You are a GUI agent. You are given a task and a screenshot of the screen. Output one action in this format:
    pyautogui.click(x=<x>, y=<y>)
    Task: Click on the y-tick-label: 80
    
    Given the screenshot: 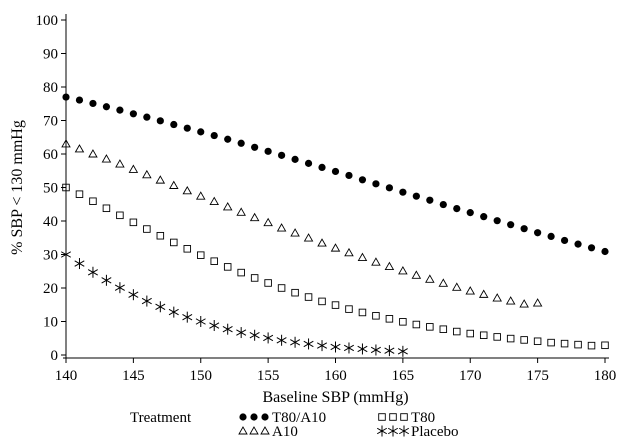 What is the action you would take?
    pyautogui.click(x=50, y=88)
    